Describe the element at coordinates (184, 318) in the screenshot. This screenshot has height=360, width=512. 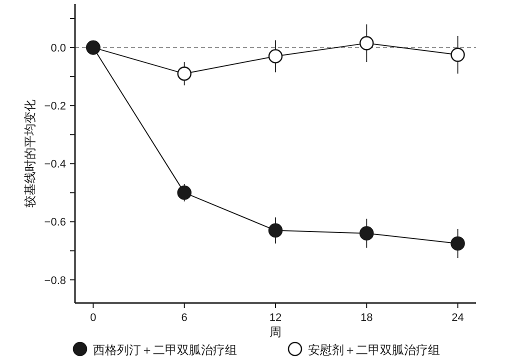
I see `x-tick-label: 6` at that location.